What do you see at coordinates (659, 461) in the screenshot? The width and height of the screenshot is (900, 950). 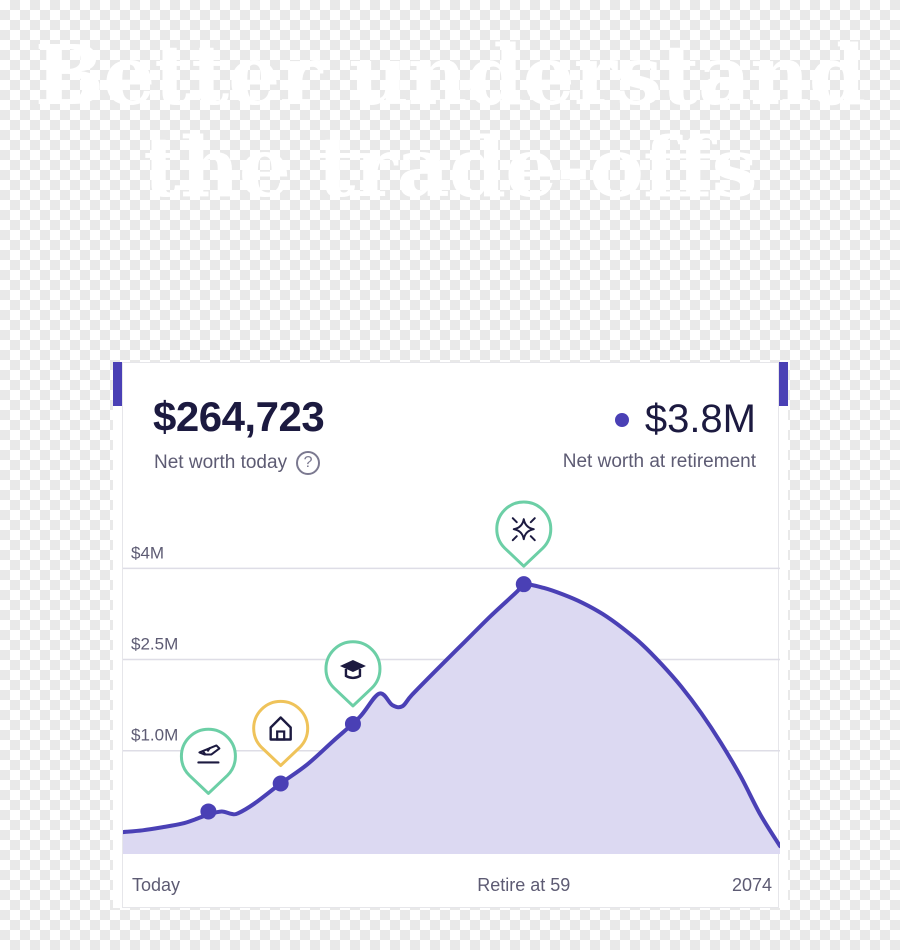 I see `net-worth-retirement-label: Net worth at retirement` at bounding box center [659, 461].